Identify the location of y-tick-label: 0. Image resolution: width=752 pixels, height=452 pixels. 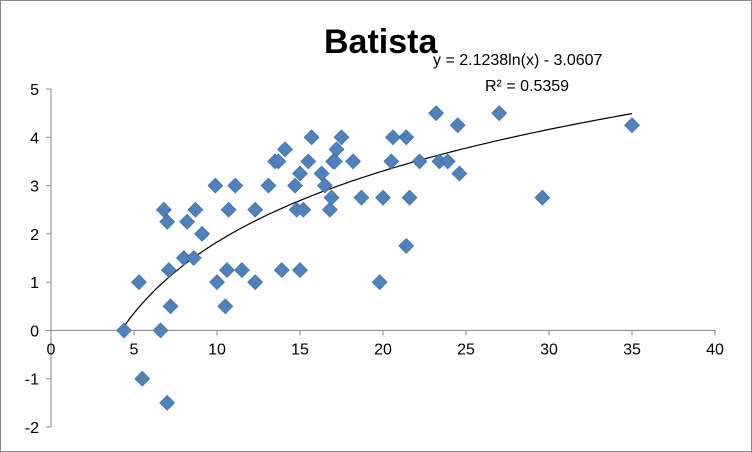
(34, 331).